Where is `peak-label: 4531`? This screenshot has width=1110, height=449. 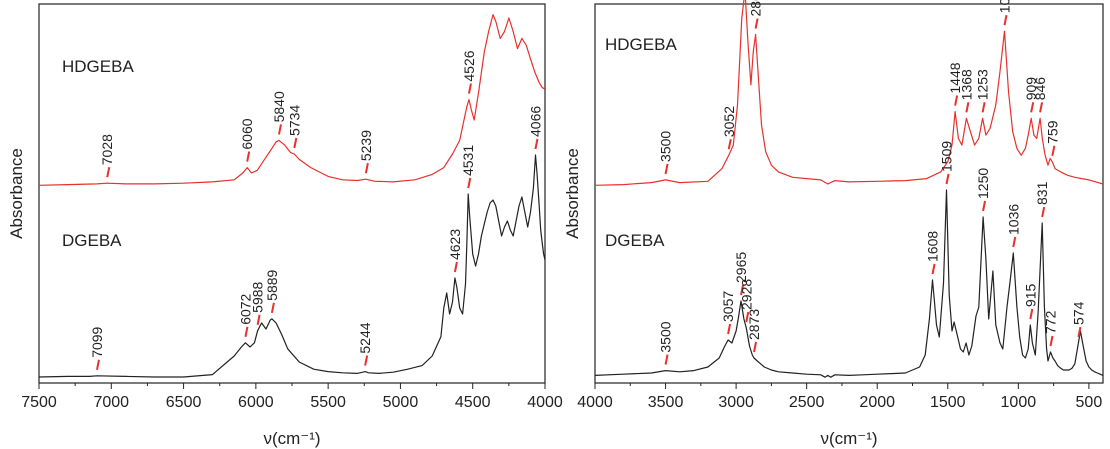 peak-label: 4531 is located at coordinates (468, 160).